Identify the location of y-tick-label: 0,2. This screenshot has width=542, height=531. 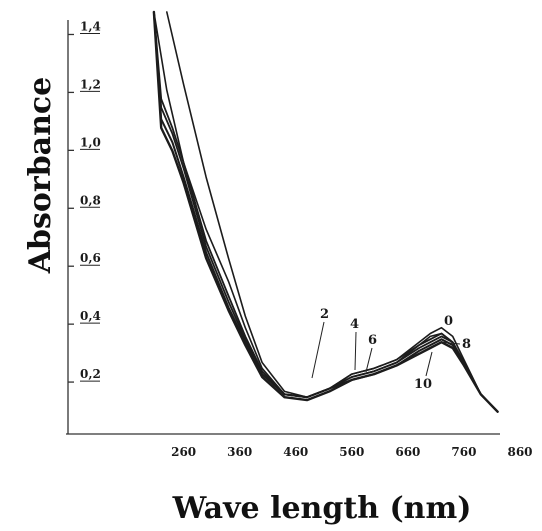
(90, 374).